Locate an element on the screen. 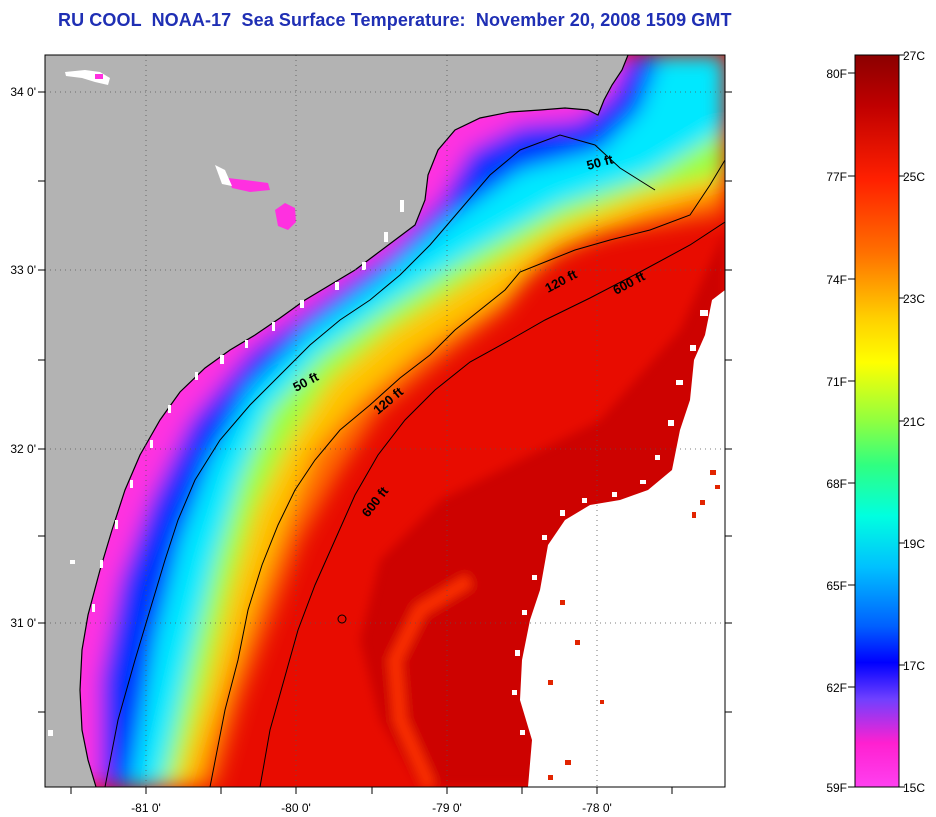  scale-label-19C: 19C is located at coordinates (914, 544).